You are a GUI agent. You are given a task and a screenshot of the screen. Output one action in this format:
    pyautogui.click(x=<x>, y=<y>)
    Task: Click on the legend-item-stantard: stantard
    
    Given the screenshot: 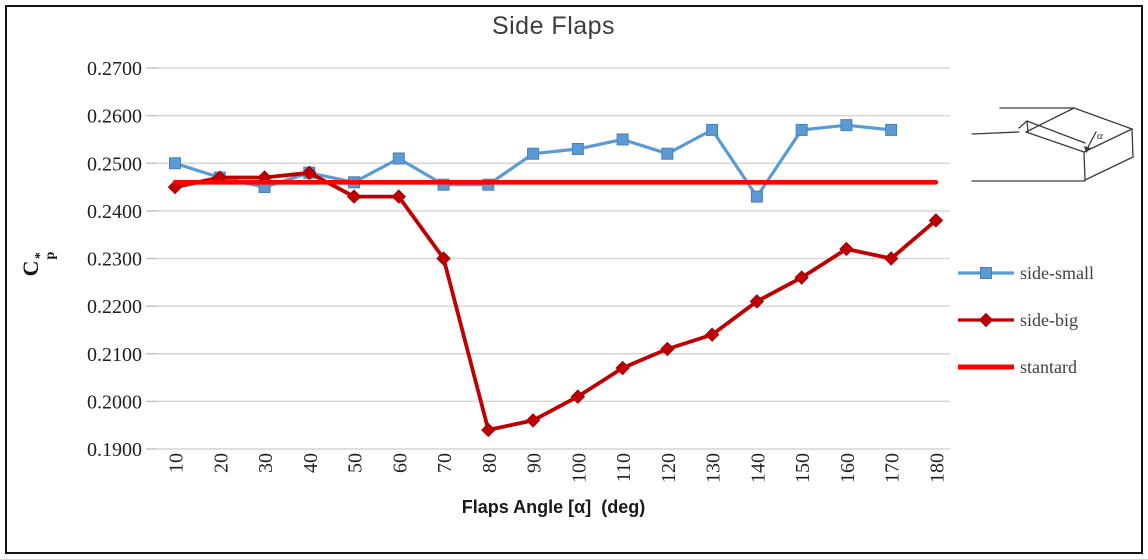 What is the action you would take?
    pyautogui.click(x=1051, y=367)
    